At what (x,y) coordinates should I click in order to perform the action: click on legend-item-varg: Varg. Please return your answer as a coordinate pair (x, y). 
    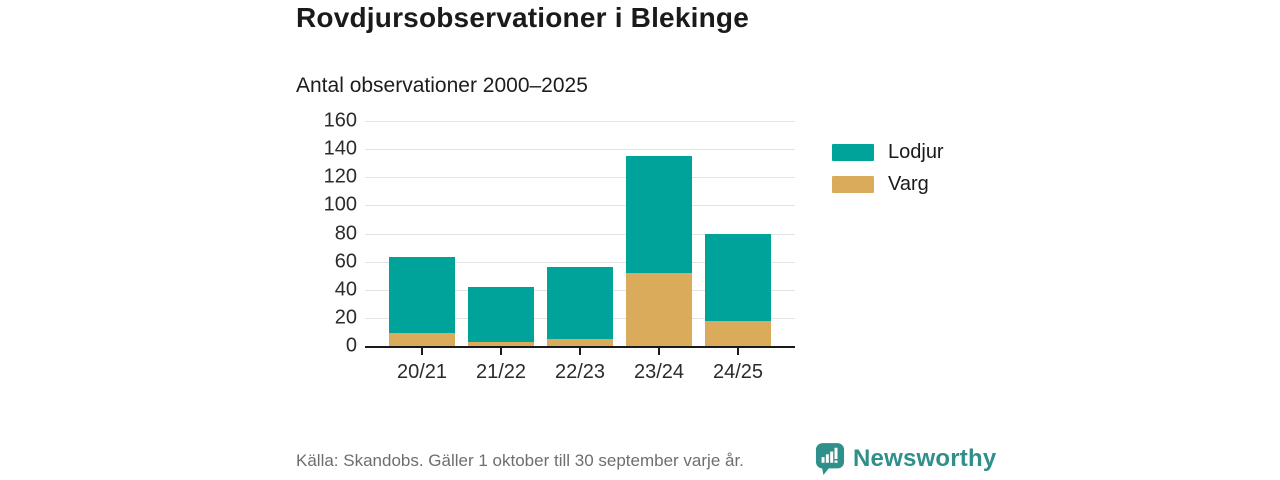
    Looking at the image, I should click on (888, 183).